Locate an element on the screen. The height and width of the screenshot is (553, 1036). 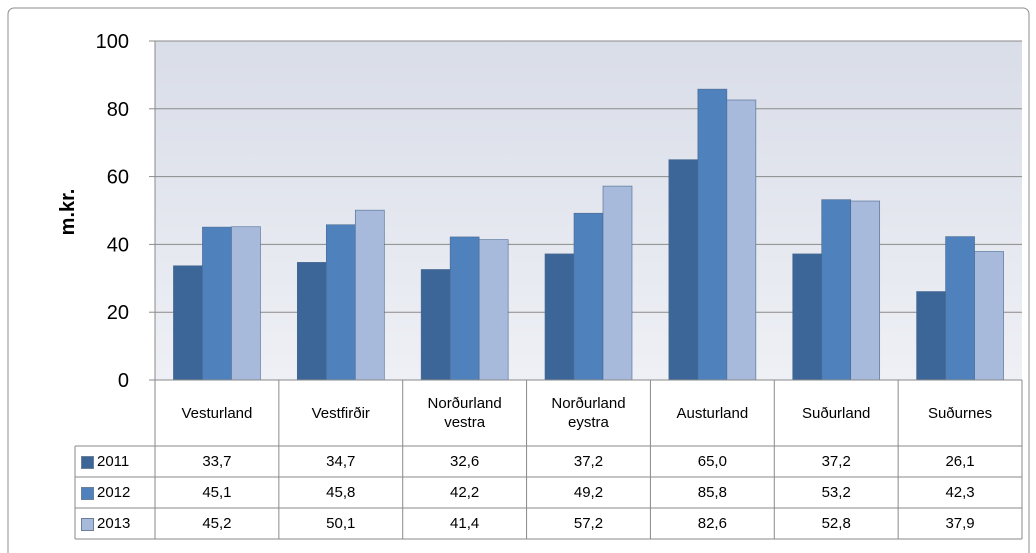
legend-label: 2013 is located at coordinates (114, 523).